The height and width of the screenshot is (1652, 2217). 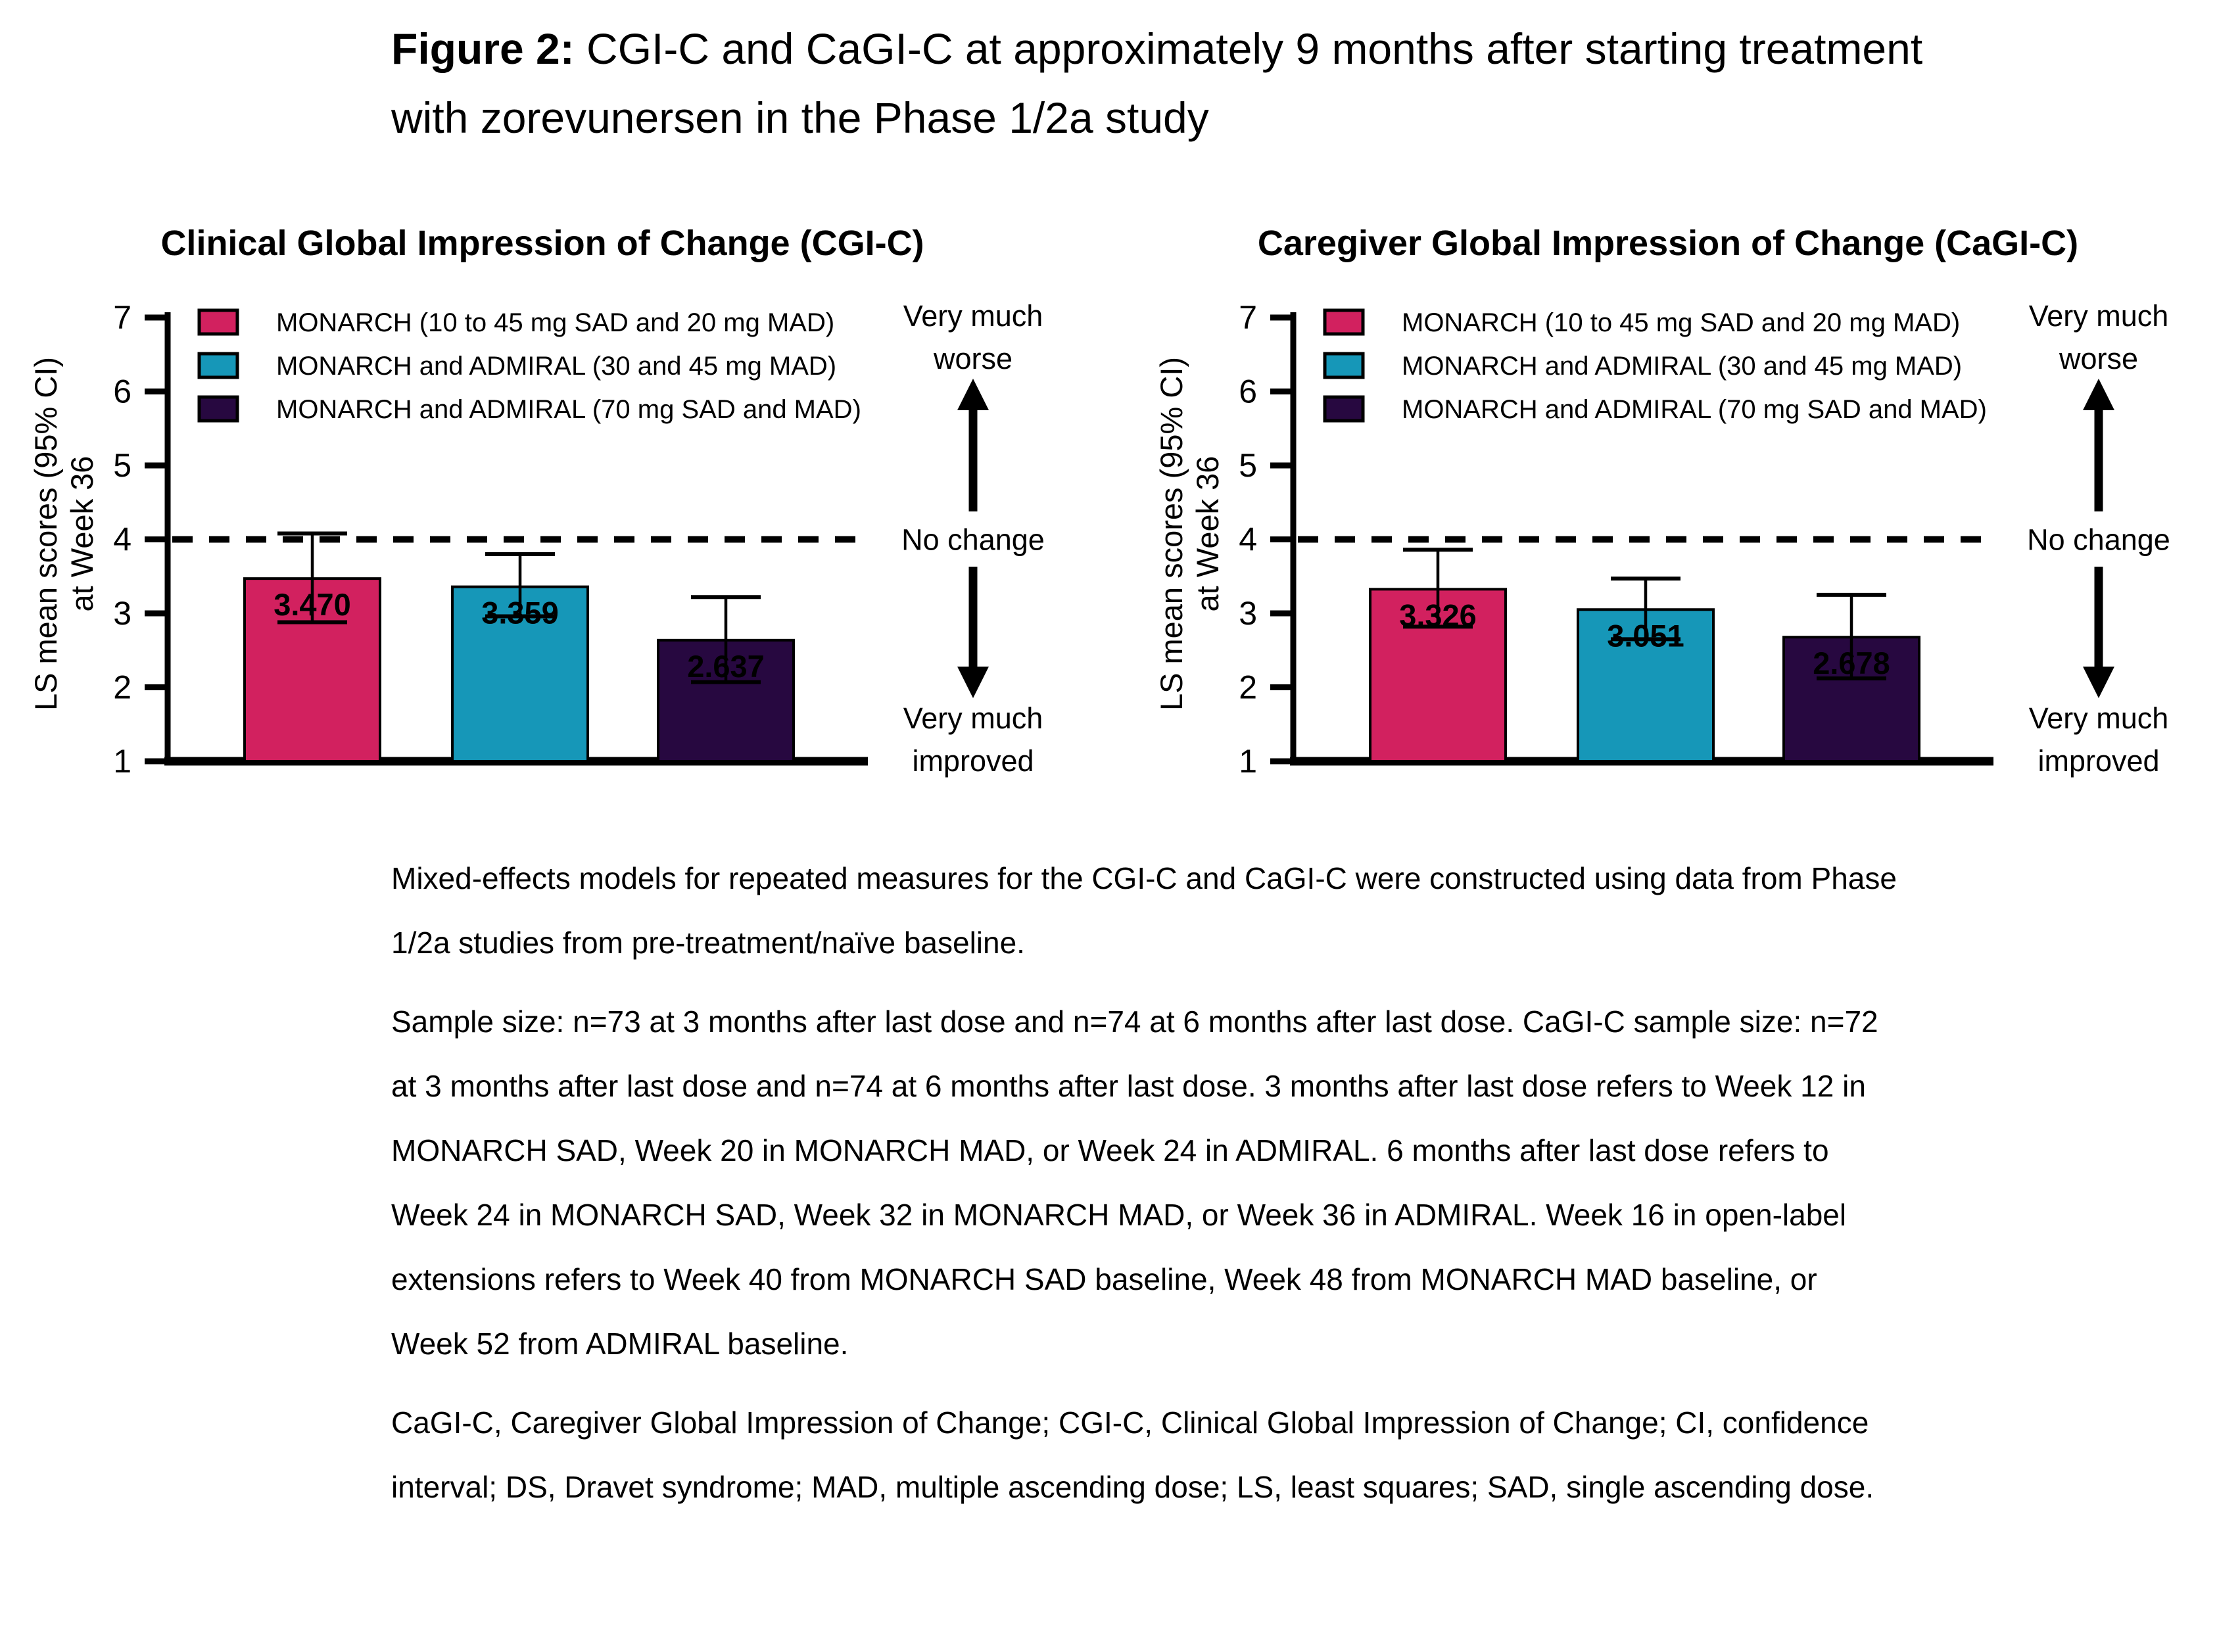 What do you see at coordinates (1851, 663) in the screenshot?
I see `bar-value-label: 2.678` at bounding box center [1851, 663].